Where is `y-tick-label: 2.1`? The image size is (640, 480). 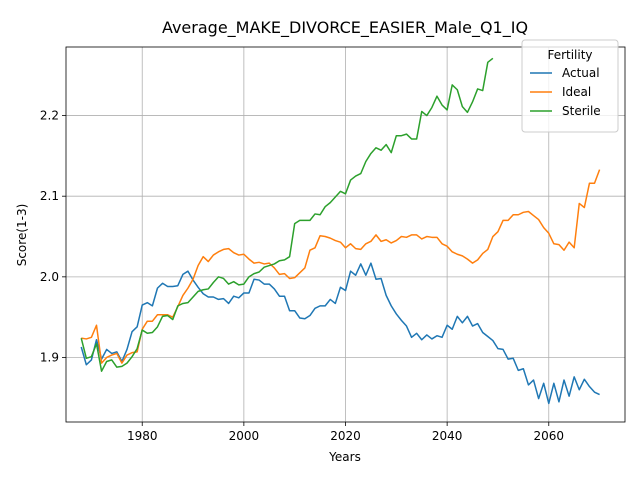
y-tick-label: 2.1 is located at coordinates (49, 196).